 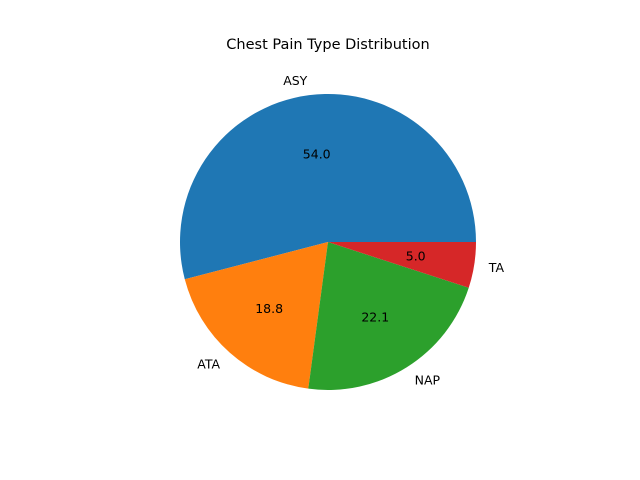 I want to click on pie-slice-nap, so click(x=388, y=316).